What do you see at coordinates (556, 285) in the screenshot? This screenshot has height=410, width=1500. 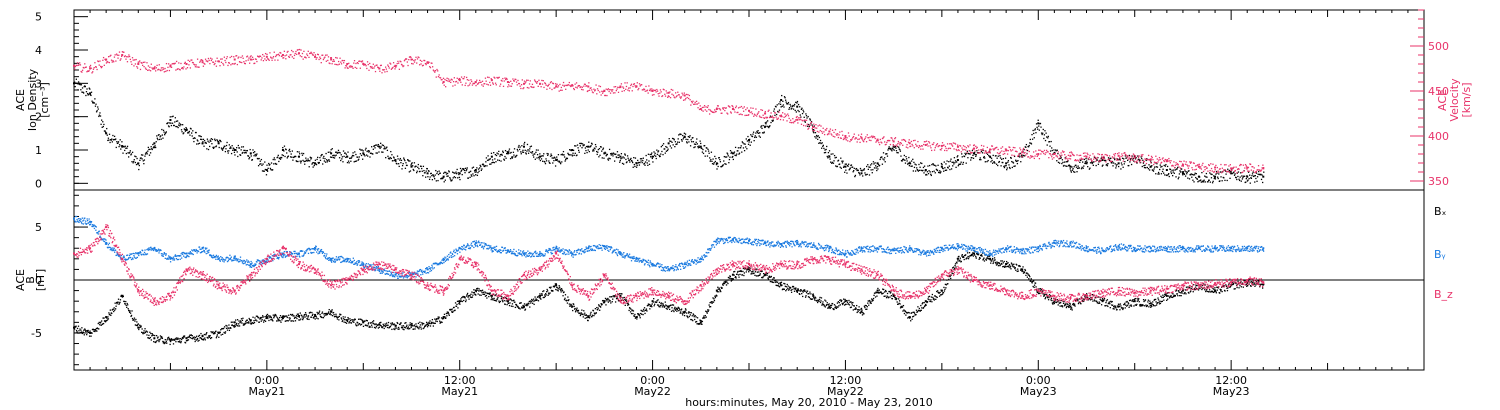 I see `bx-series-point` at bounding box center [556, 285].